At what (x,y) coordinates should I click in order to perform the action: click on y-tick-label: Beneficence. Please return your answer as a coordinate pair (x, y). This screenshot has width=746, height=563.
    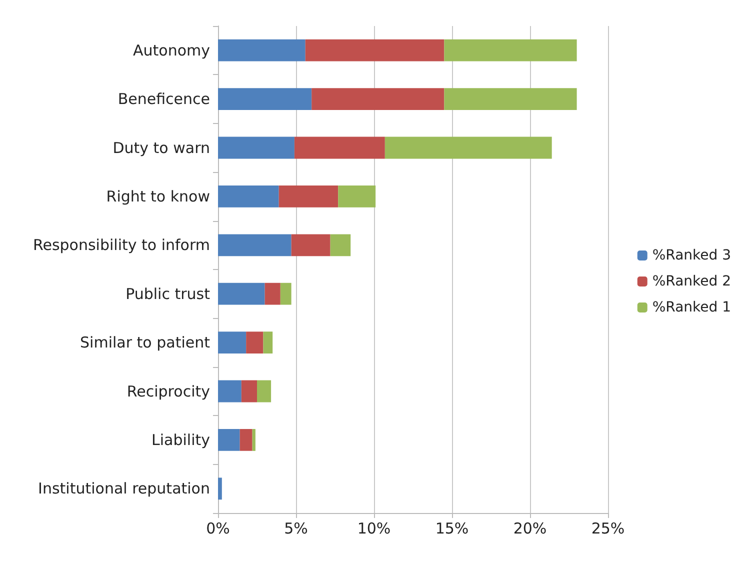
    Looking at the image, I should click on (164, 99).